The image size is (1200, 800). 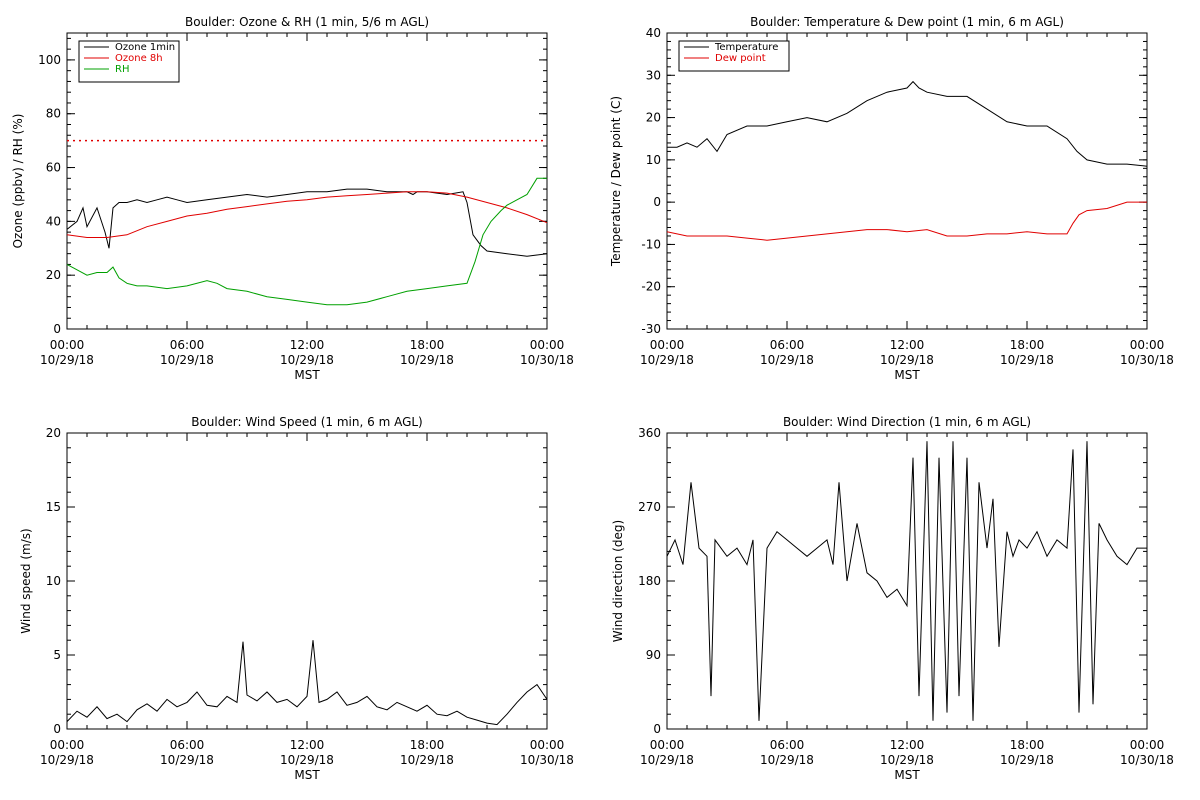 What do you see at coordinates (18, 181) in the screenshot?
I see `y-axis-label: Ozone (ppbv) / RH (%)` at bounding box center [18, 181].